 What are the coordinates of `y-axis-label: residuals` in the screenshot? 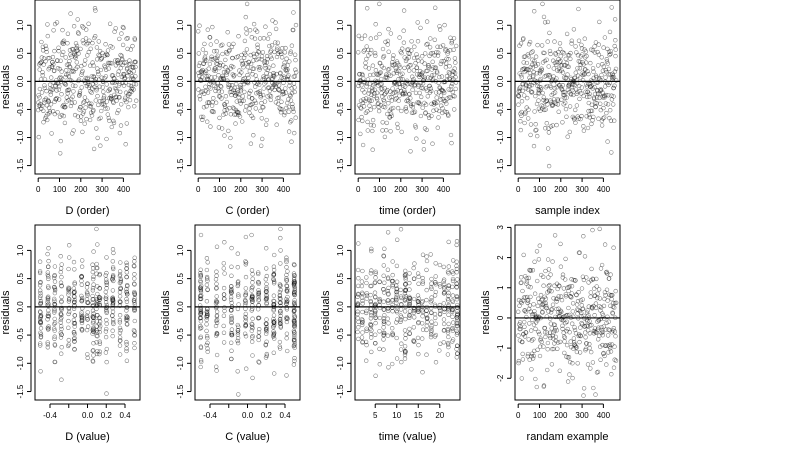 It's located at (6, 86).